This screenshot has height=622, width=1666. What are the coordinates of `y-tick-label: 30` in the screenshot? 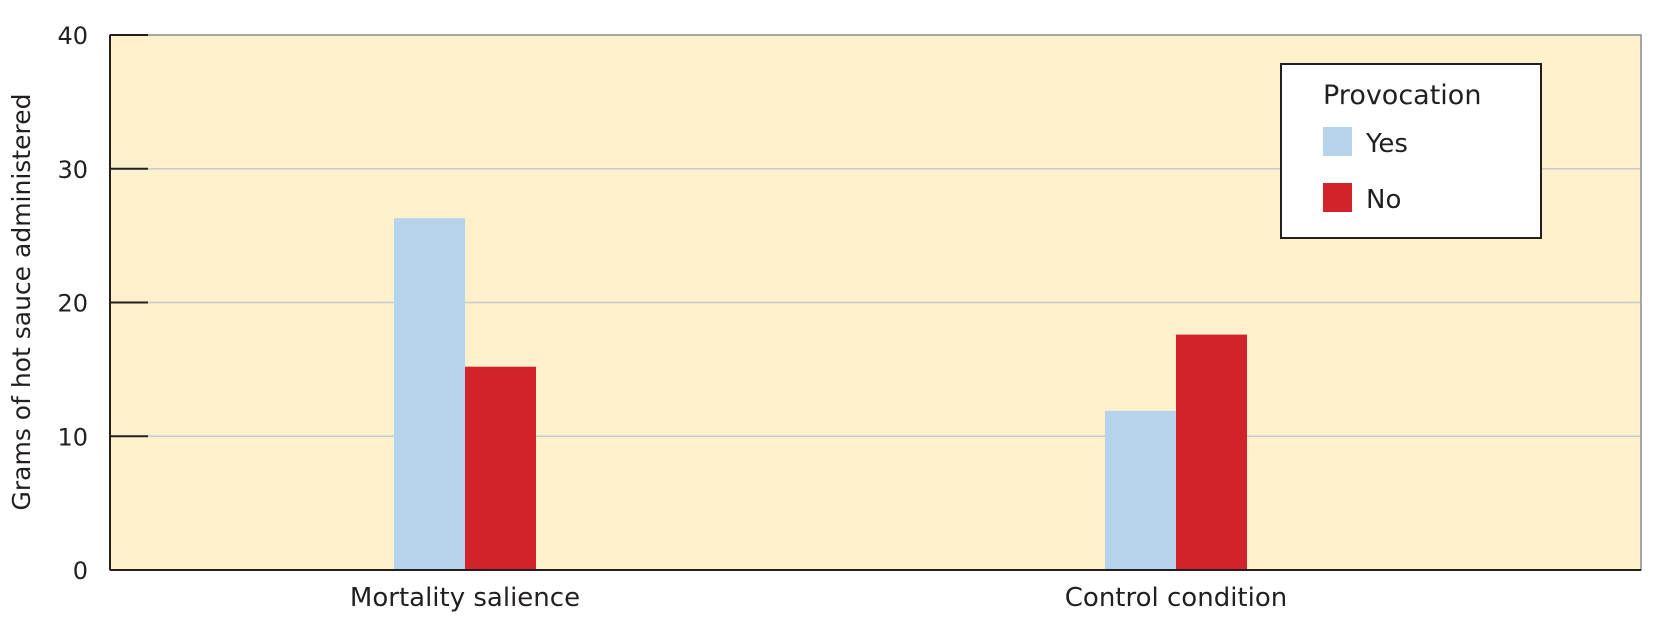 It's located at (72, 170).